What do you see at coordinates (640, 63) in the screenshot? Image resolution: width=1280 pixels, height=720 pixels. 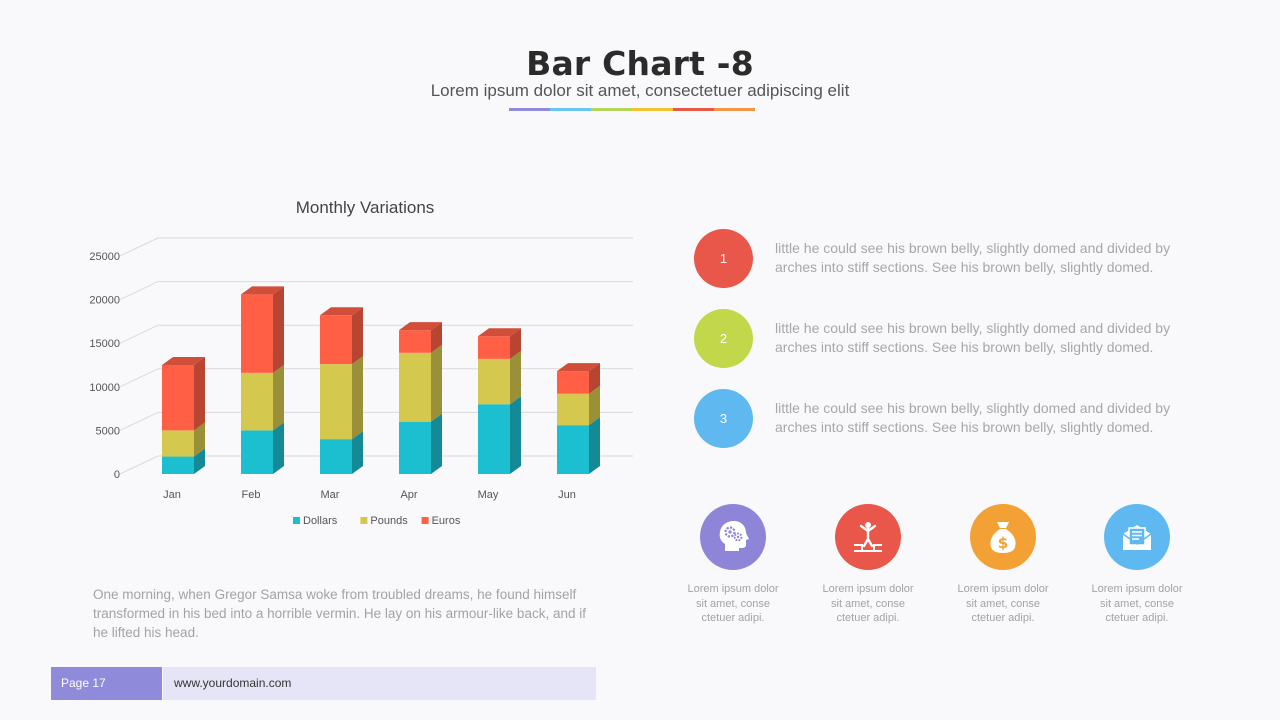 I see `page-title: Bar Chart -8` at bounding box center [640, 63].